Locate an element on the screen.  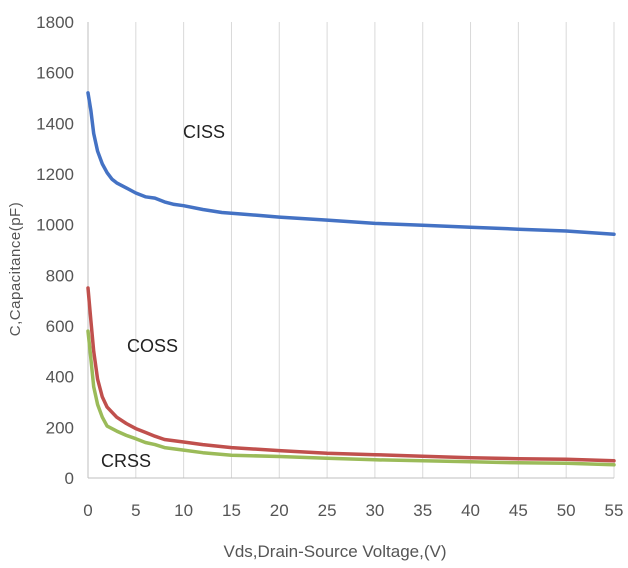
x-tick-label: 0 is located at coordinates (87, 510).